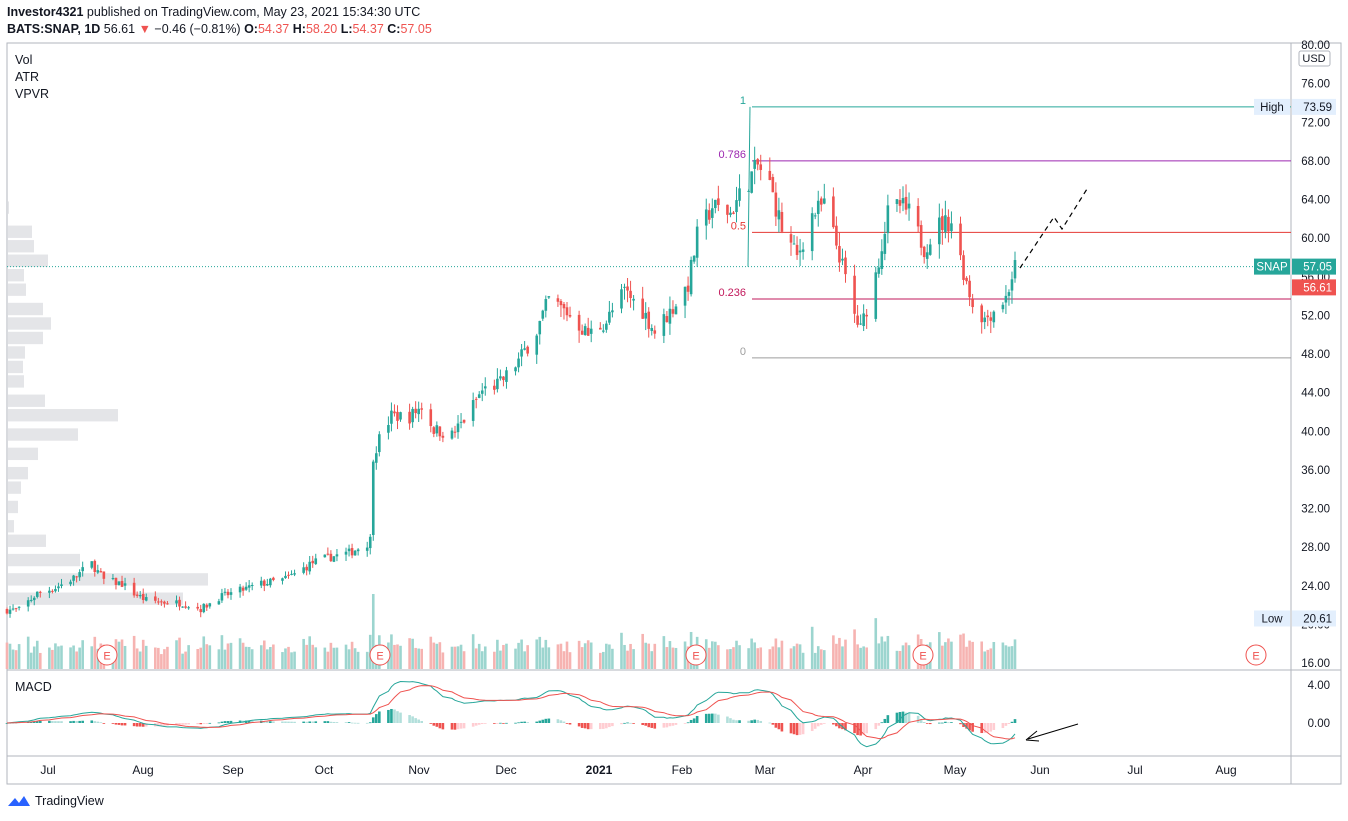 The height and width of the screenshot is (821, 1348). I want to click on tradingview-footer: TradingView, so click(55, 801).